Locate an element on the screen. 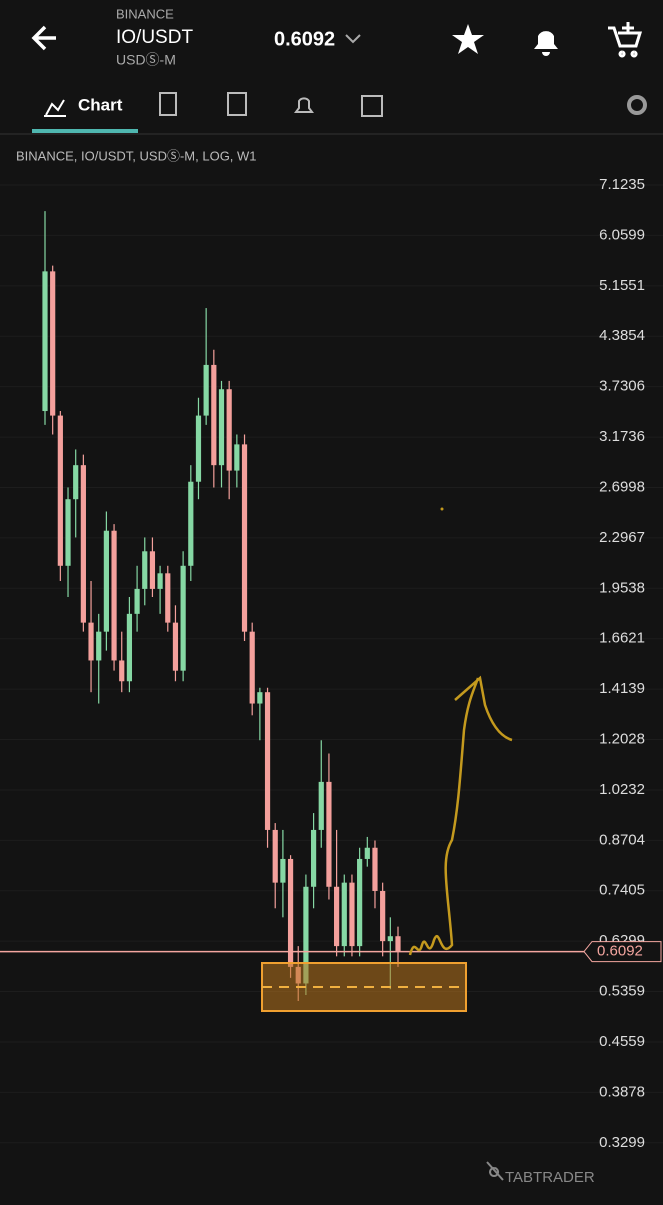 This screenshot has width=663, height=1205. positions-tab is located at coordinates (372, 106).